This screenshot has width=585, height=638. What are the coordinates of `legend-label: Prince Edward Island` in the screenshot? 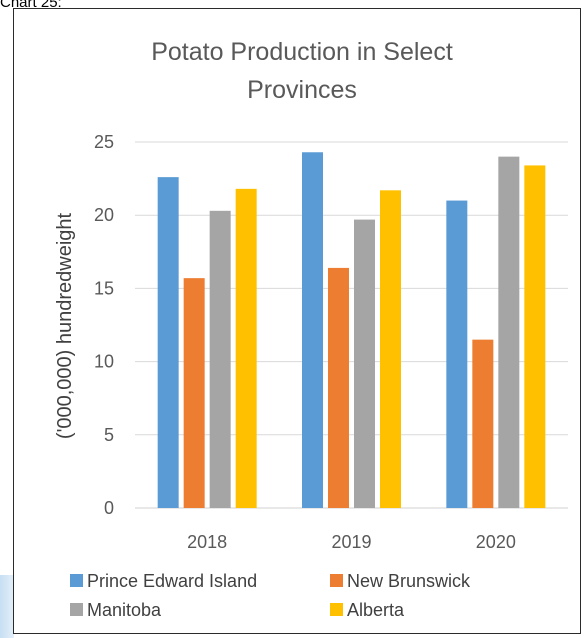 It's located at (172, 581).